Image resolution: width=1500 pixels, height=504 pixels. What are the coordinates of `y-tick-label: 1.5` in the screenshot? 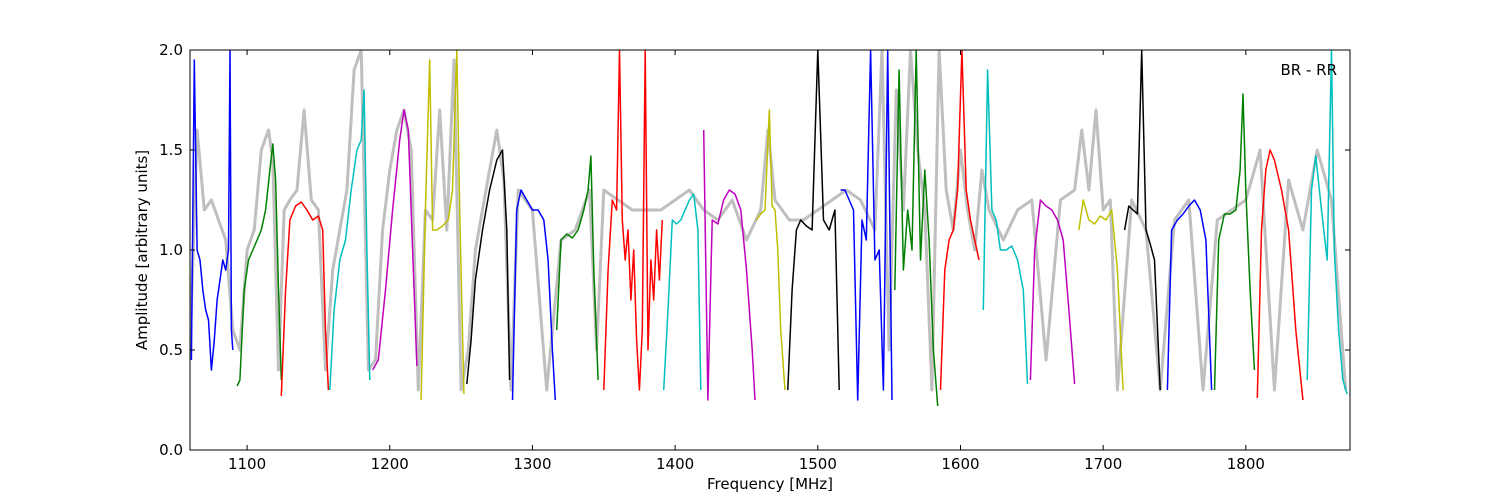 It's located at (171, 150).